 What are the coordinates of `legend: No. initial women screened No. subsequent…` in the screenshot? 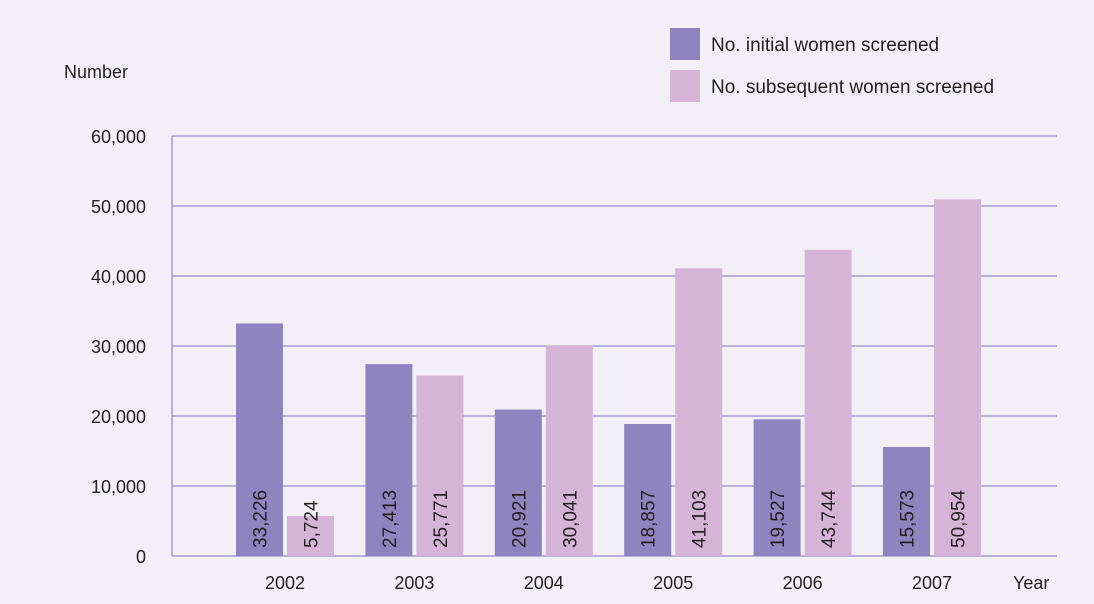 It's located at (832, 65).